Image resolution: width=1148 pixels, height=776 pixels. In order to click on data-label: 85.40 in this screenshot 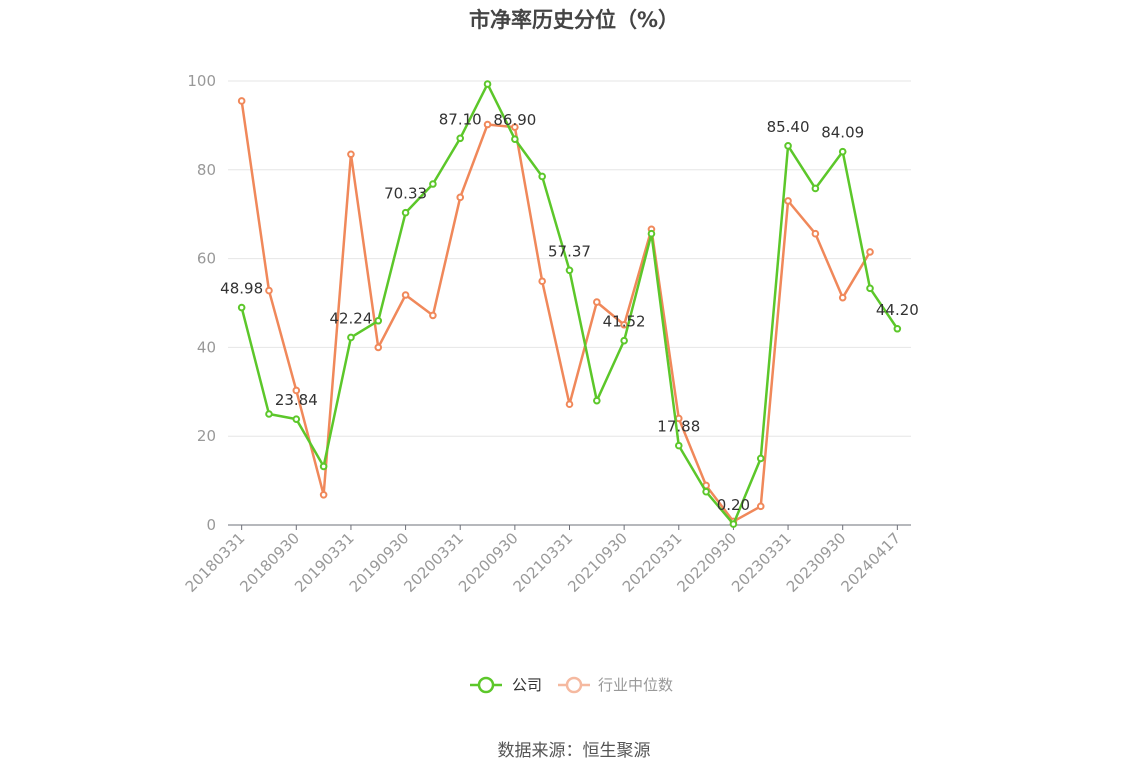, I will do `click(788, 127)`.